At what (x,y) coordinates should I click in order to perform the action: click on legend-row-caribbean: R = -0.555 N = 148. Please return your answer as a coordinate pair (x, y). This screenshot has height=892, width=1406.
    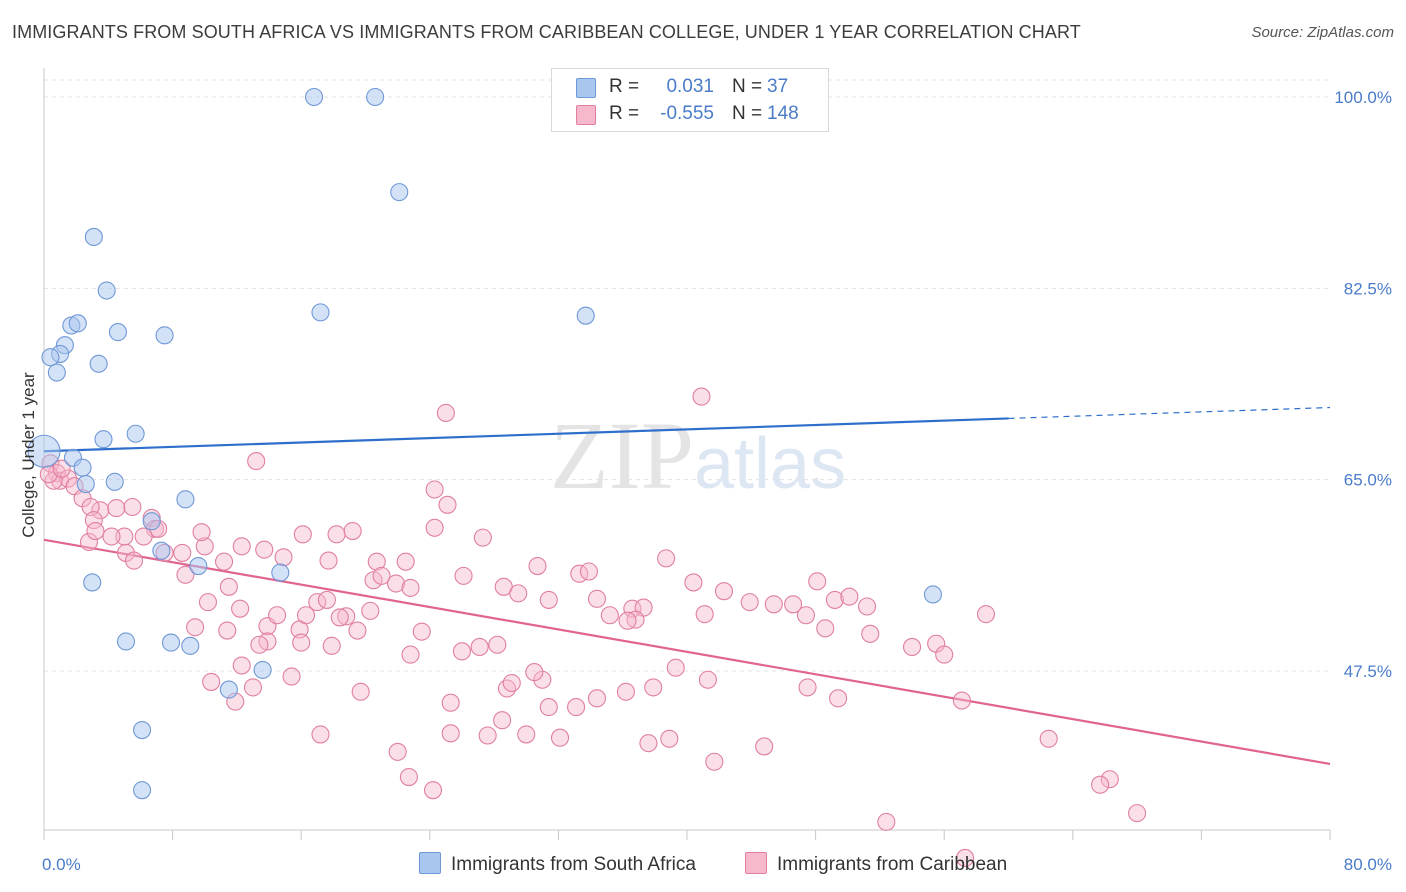
    Looking at the image, I should click on (690, 114).